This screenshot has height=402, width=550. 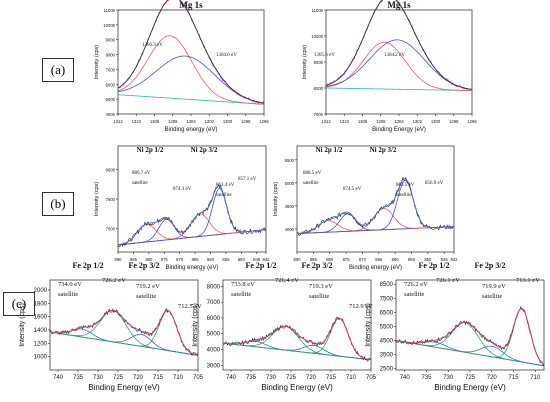 I want to click on y-tick-label: 8500, so click(x=387, y=285).